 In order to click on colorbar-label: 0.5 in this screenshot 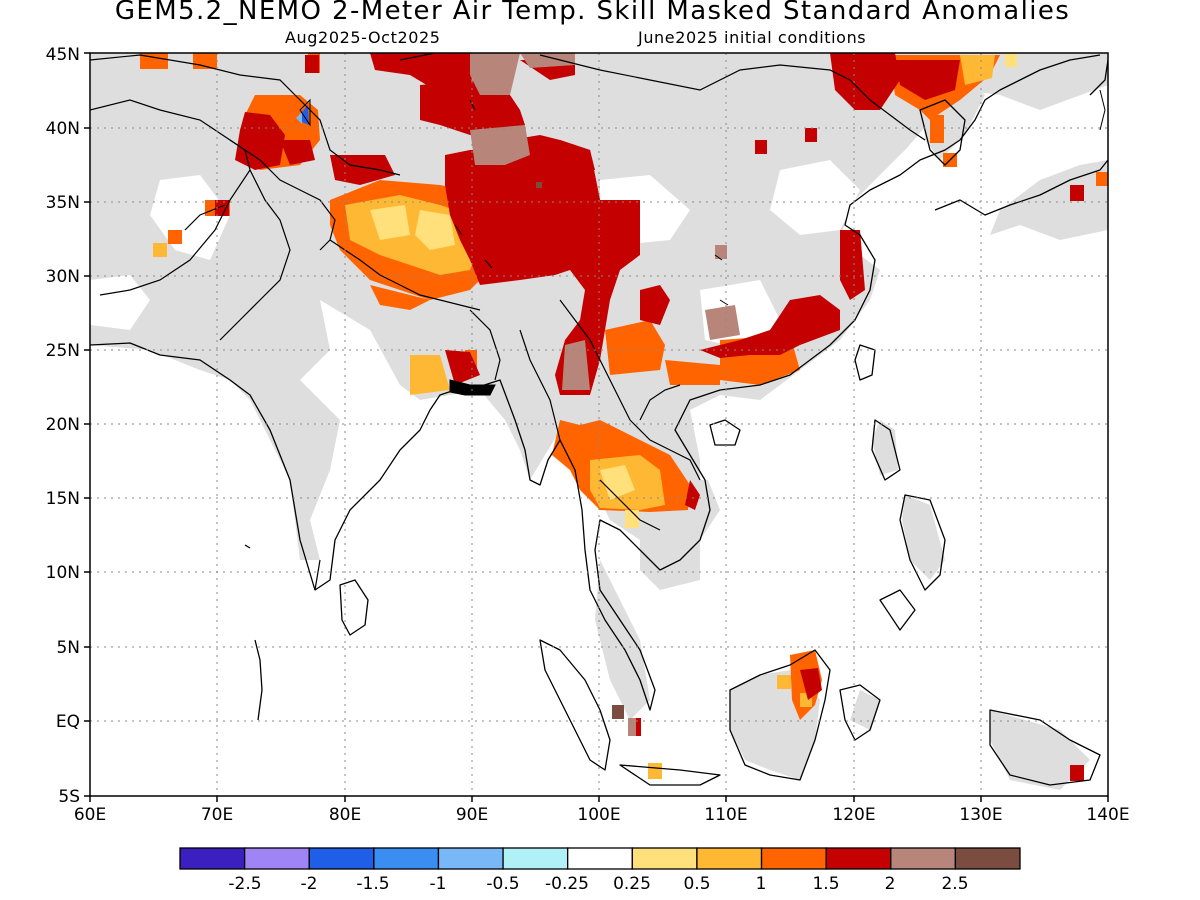, I will do `click(696, 884)`.